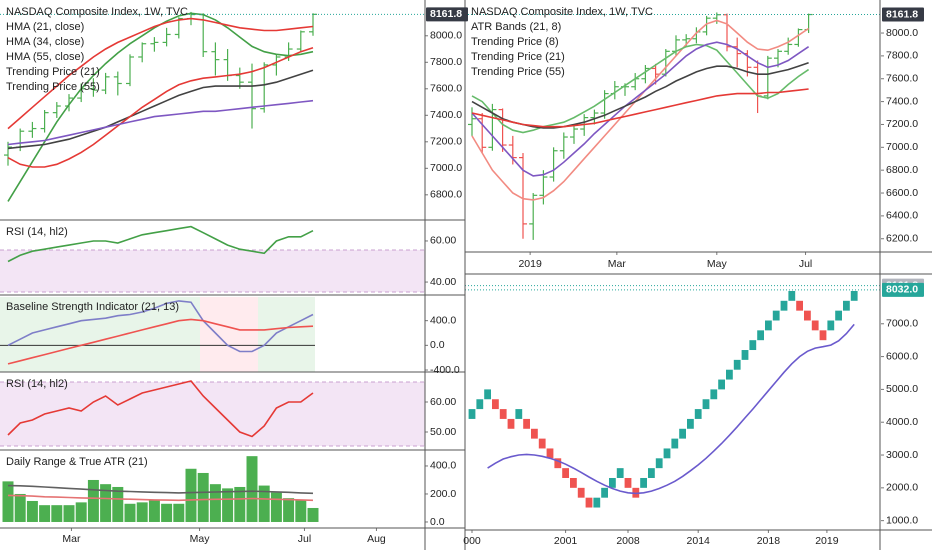 The width and height of the screenshot is (932, 550). Describe the element at coordinates (77, 462) in the screenshot. I see `panel-title: Daily Range & True ATR (21)` at that location.